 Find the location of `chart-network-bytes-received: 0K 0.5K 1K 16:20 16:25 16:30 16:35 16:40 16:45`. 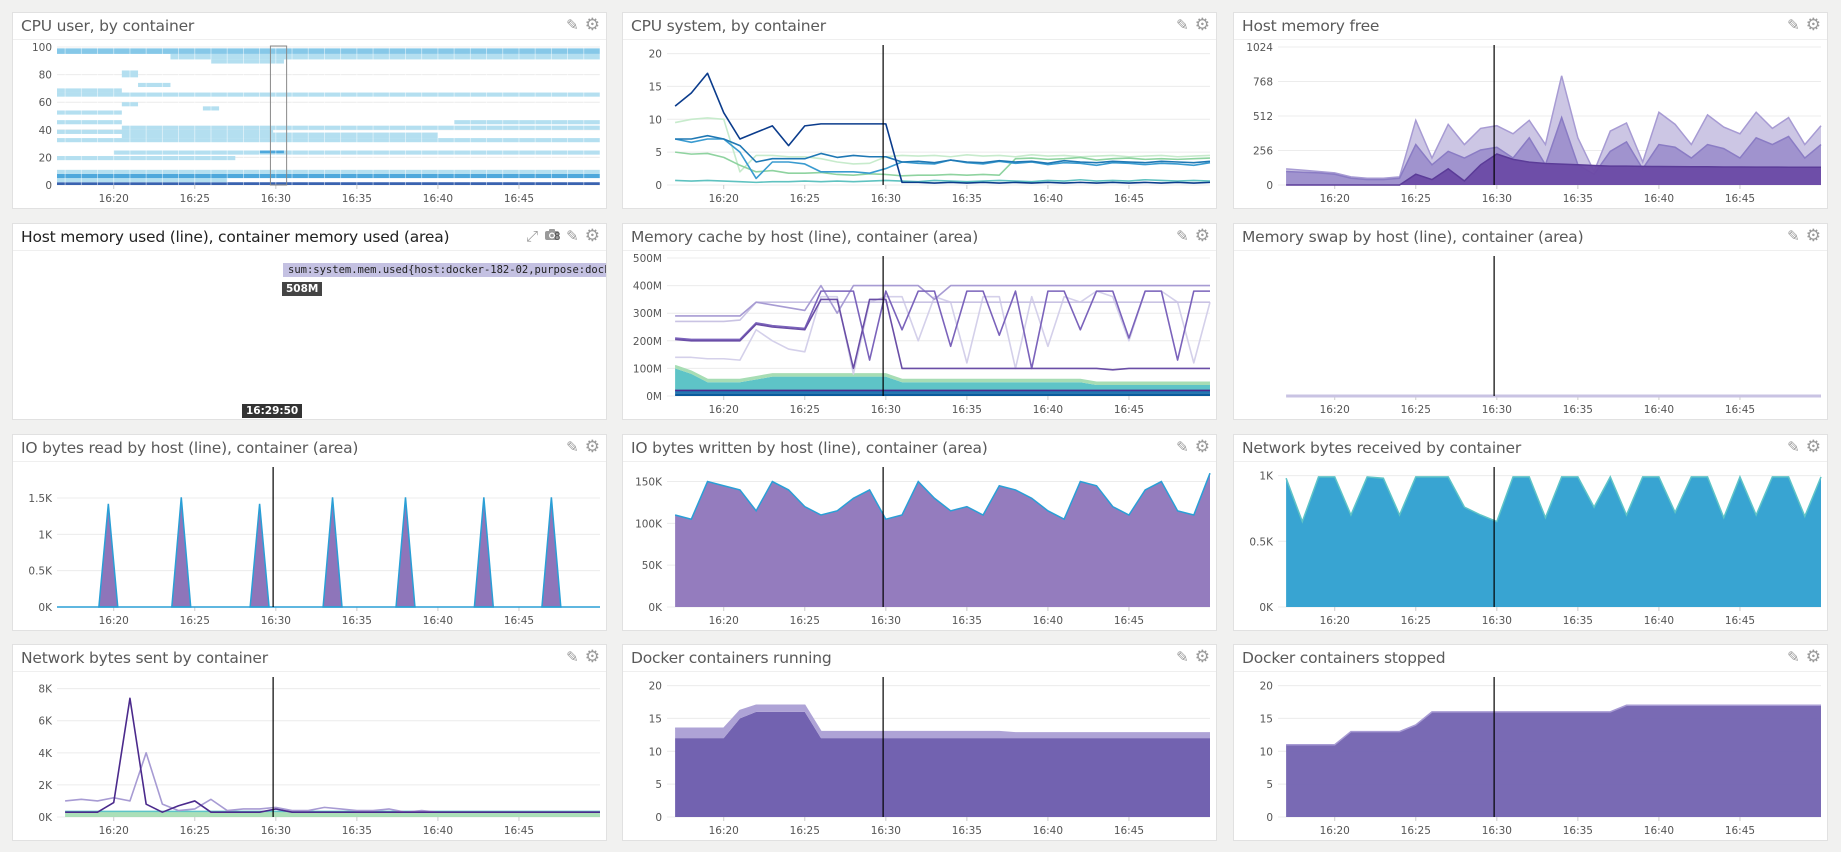

chart-network-bytes-received: 0K 0.5K 1K 16:20 16:25 16:30 16:35 16:40 16:45 is located at coordinates (1531, 546).